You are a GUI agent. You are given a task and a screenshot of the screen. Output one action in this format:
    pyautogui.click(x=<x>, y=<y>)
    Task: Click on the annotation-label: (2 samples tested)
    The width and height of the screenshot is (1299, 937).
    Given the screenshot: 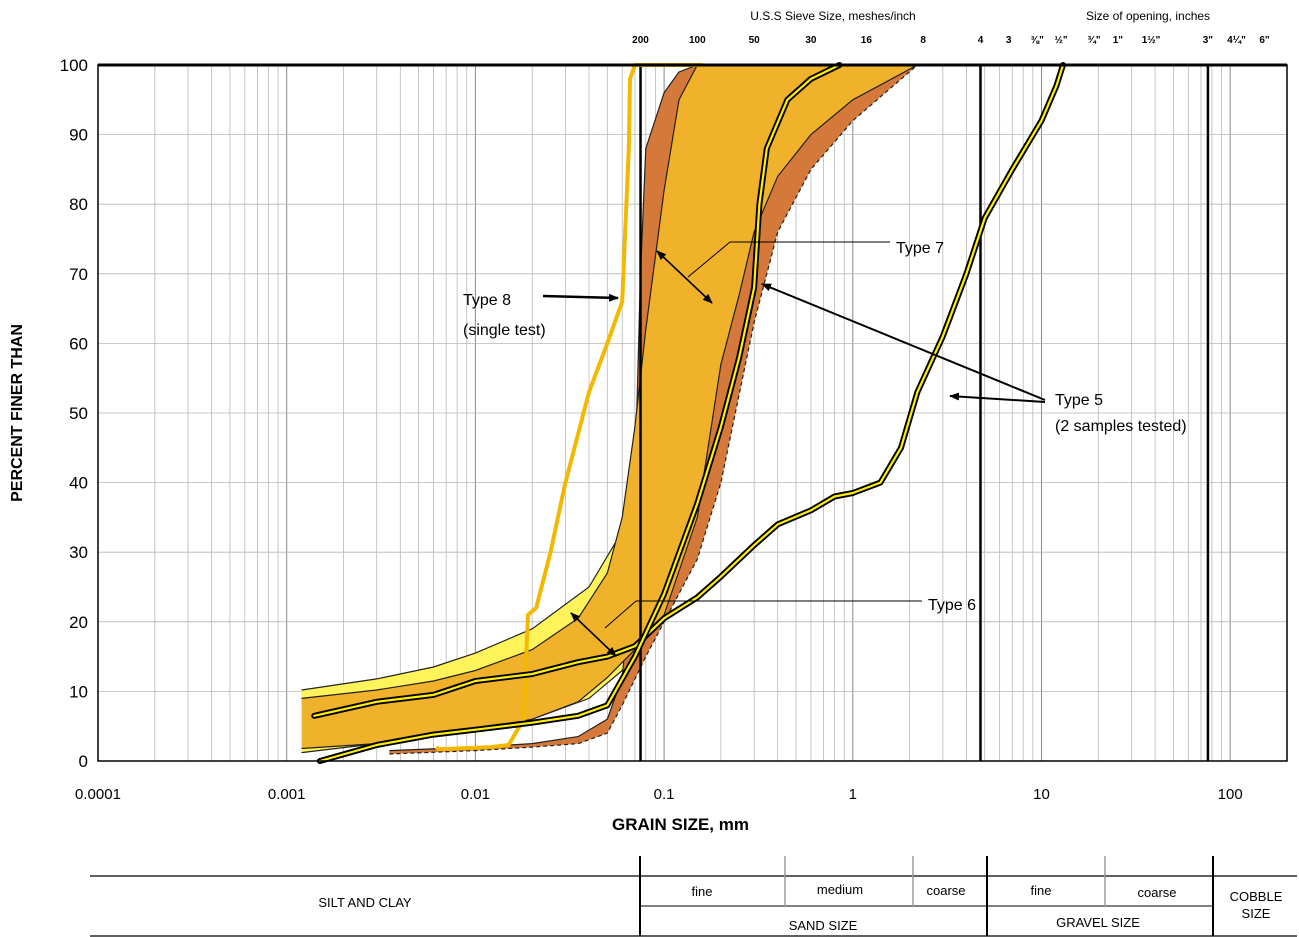 What is the action you would take?
    pyautogui.click(x=1121, y=426)
    